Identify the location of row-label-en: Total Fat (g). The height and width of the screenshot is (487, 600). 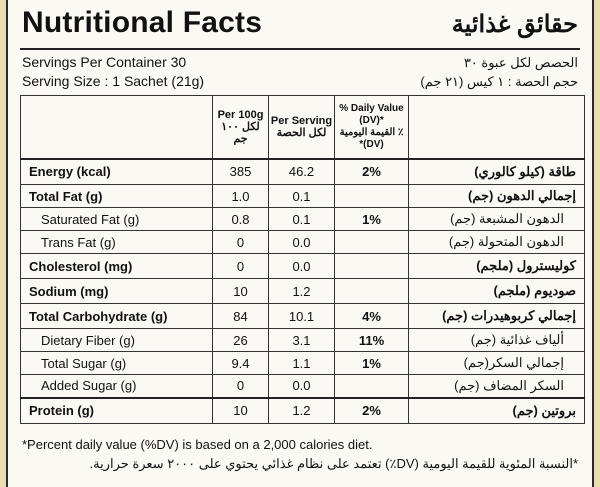
(116, 196).